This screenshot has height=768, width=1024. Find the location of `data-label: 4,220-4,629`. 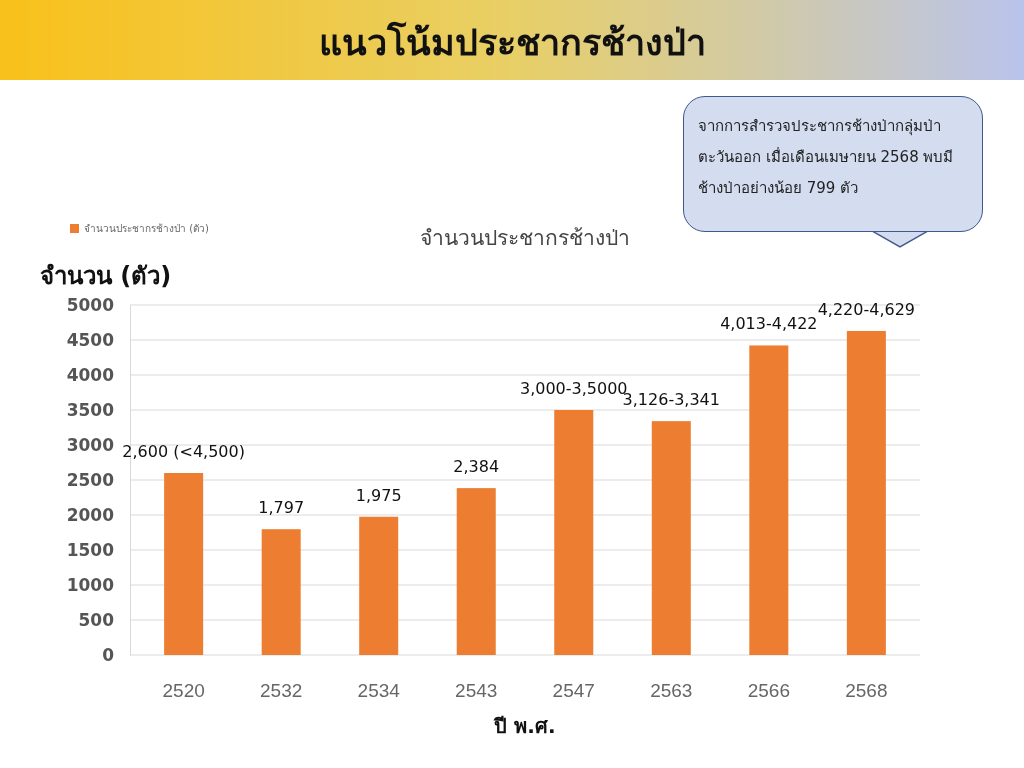

data-label: 4,220-4,629 is located at coordinates (866, 309).